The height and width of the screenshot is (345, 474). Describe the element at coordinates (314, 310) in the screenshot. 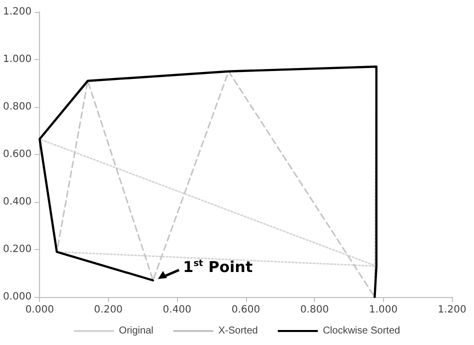

I see `x-tick-label: 0.800` at that location.